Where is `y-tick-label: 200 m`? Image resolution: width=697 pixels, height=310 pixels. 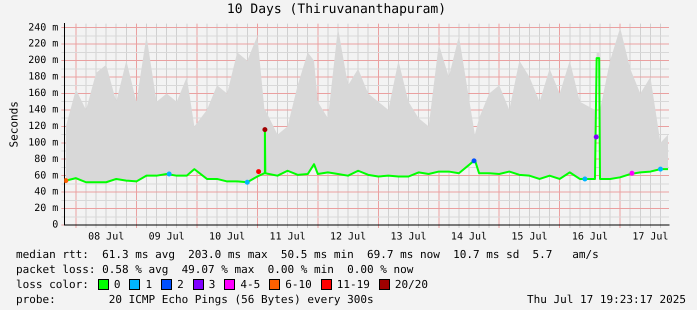
y-tick-label: 200 m is located at coordinates (43, 60).